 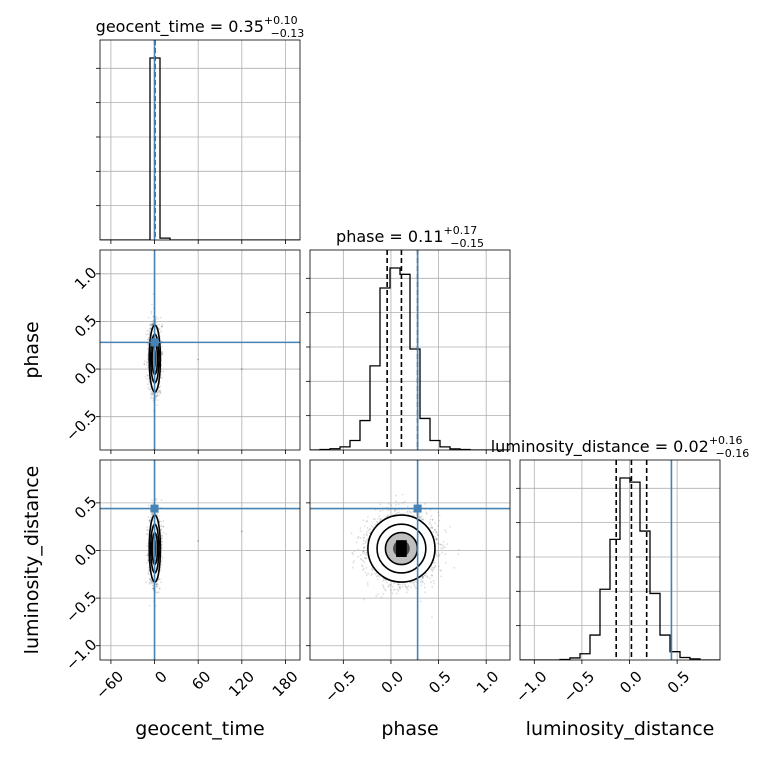 I want to click on joint-geocent-time-luminosity-distance-panel: −60 0 60 120 180−1.0−0.50.00.5, so click(x=182, y=581).